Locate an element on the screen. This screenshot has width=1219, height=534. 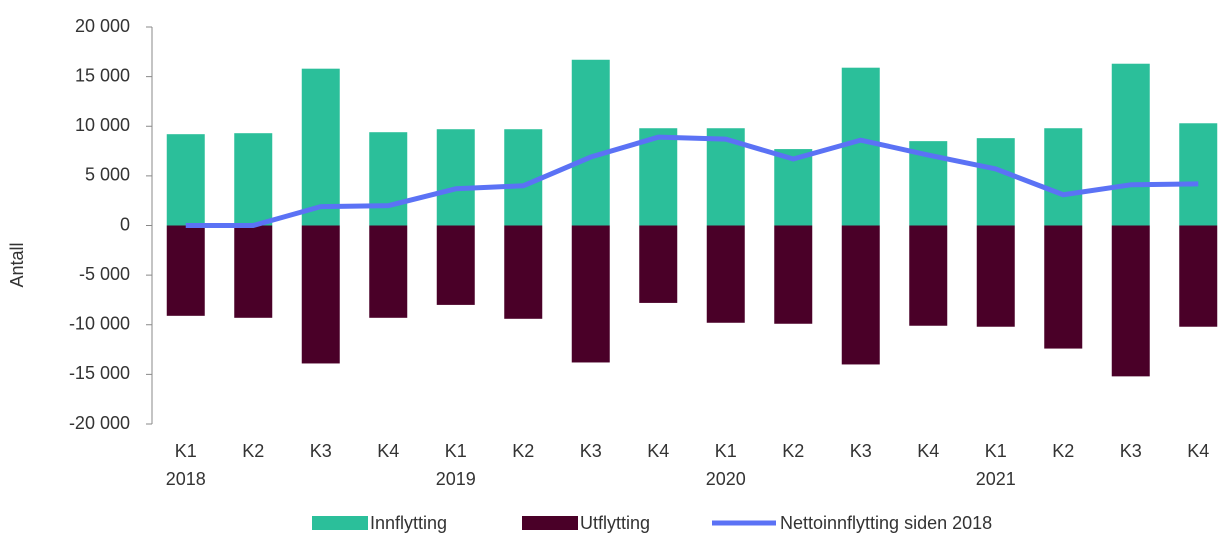
y-axis-label: Antall is located at coordinates (17, 264).